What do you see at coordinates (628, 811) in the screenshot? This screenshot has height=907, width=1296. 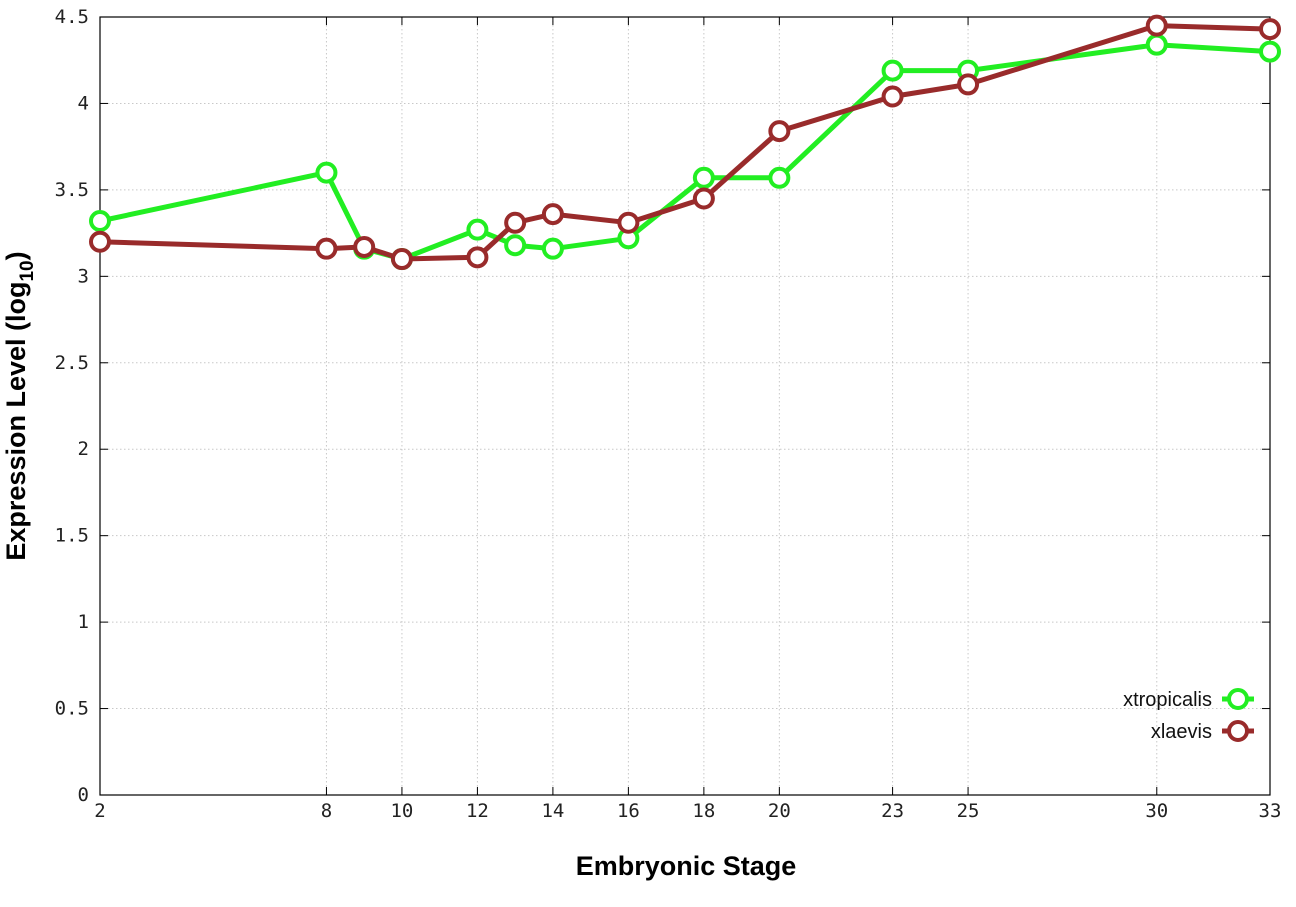 I see `x-tick-label: 16` at bounding box center [628, 811].